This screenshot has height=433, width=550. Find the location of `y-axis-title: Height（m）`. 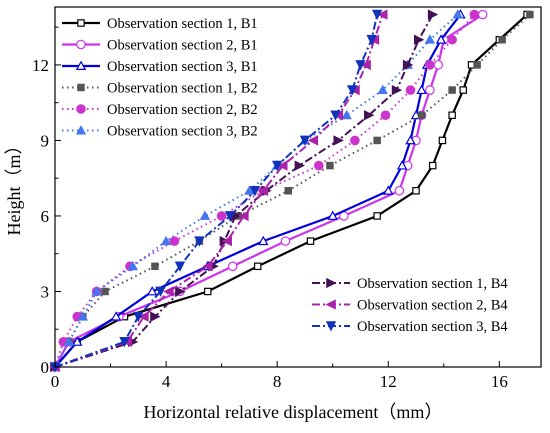

y-axis-title: Height（m） is located at coordinates (14, 186).